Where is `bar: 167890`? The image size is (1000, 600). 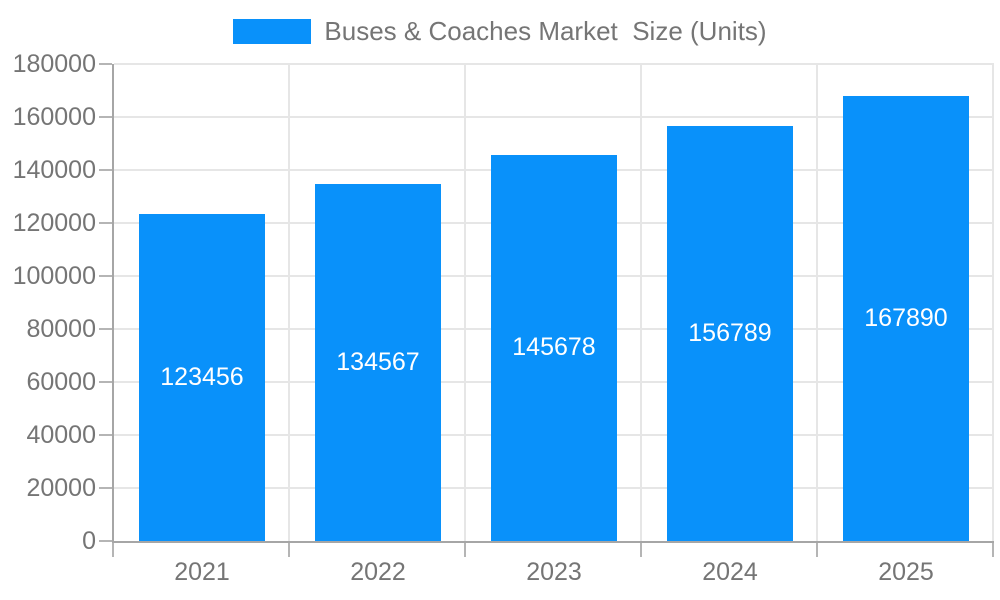
bar: 167890 is located at coordinates (906, 318).